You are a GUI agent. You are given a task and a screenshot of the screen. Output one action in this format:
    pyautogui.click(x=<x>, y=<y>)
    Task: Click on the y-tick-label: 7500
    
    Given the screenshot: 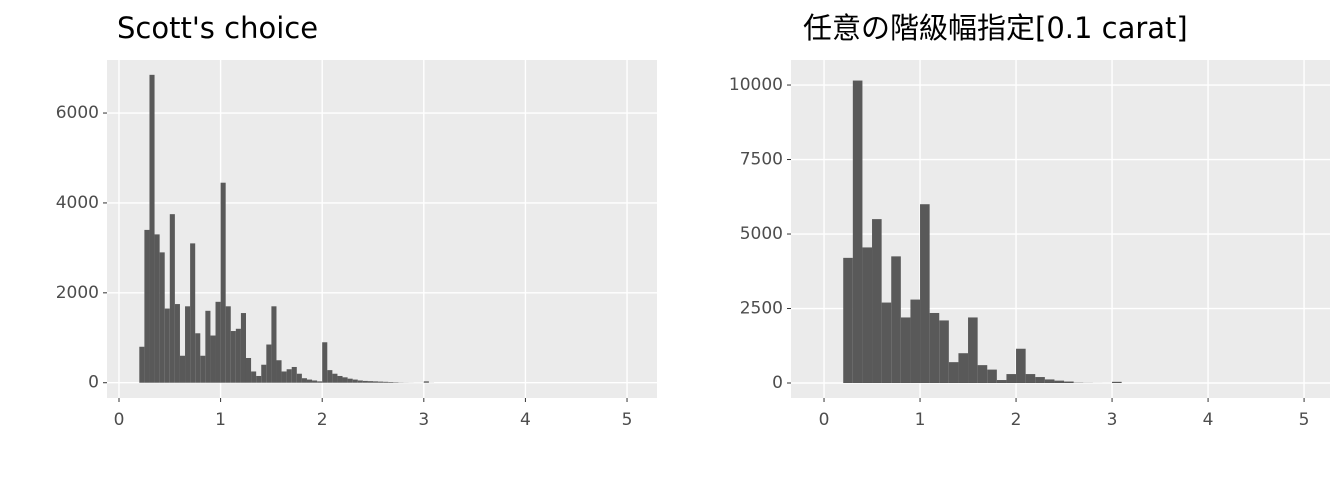 What is the action you would take?
    pyautogui.click(x=761, y=160)
    